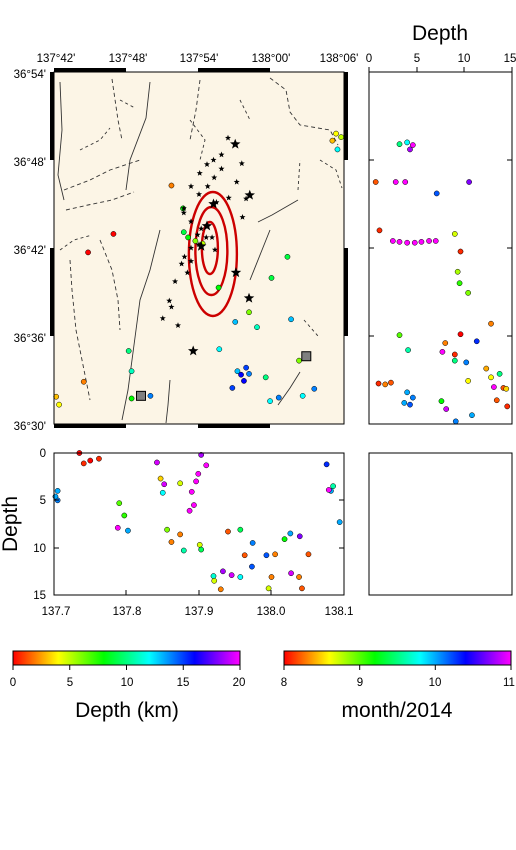 Image resolution: width=516 pixels, height=850 pixels. What do you see at coordinates (440, 248) in the screenshot?
I see `depth-lat-frame` at bounding box center [440, 248].